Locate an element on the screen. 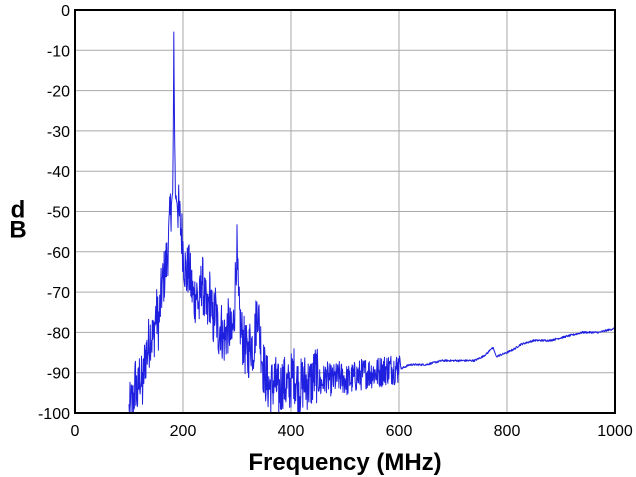 The image size is (636, 477). x-tick-label: 600 is located at coordinates (399, 431).